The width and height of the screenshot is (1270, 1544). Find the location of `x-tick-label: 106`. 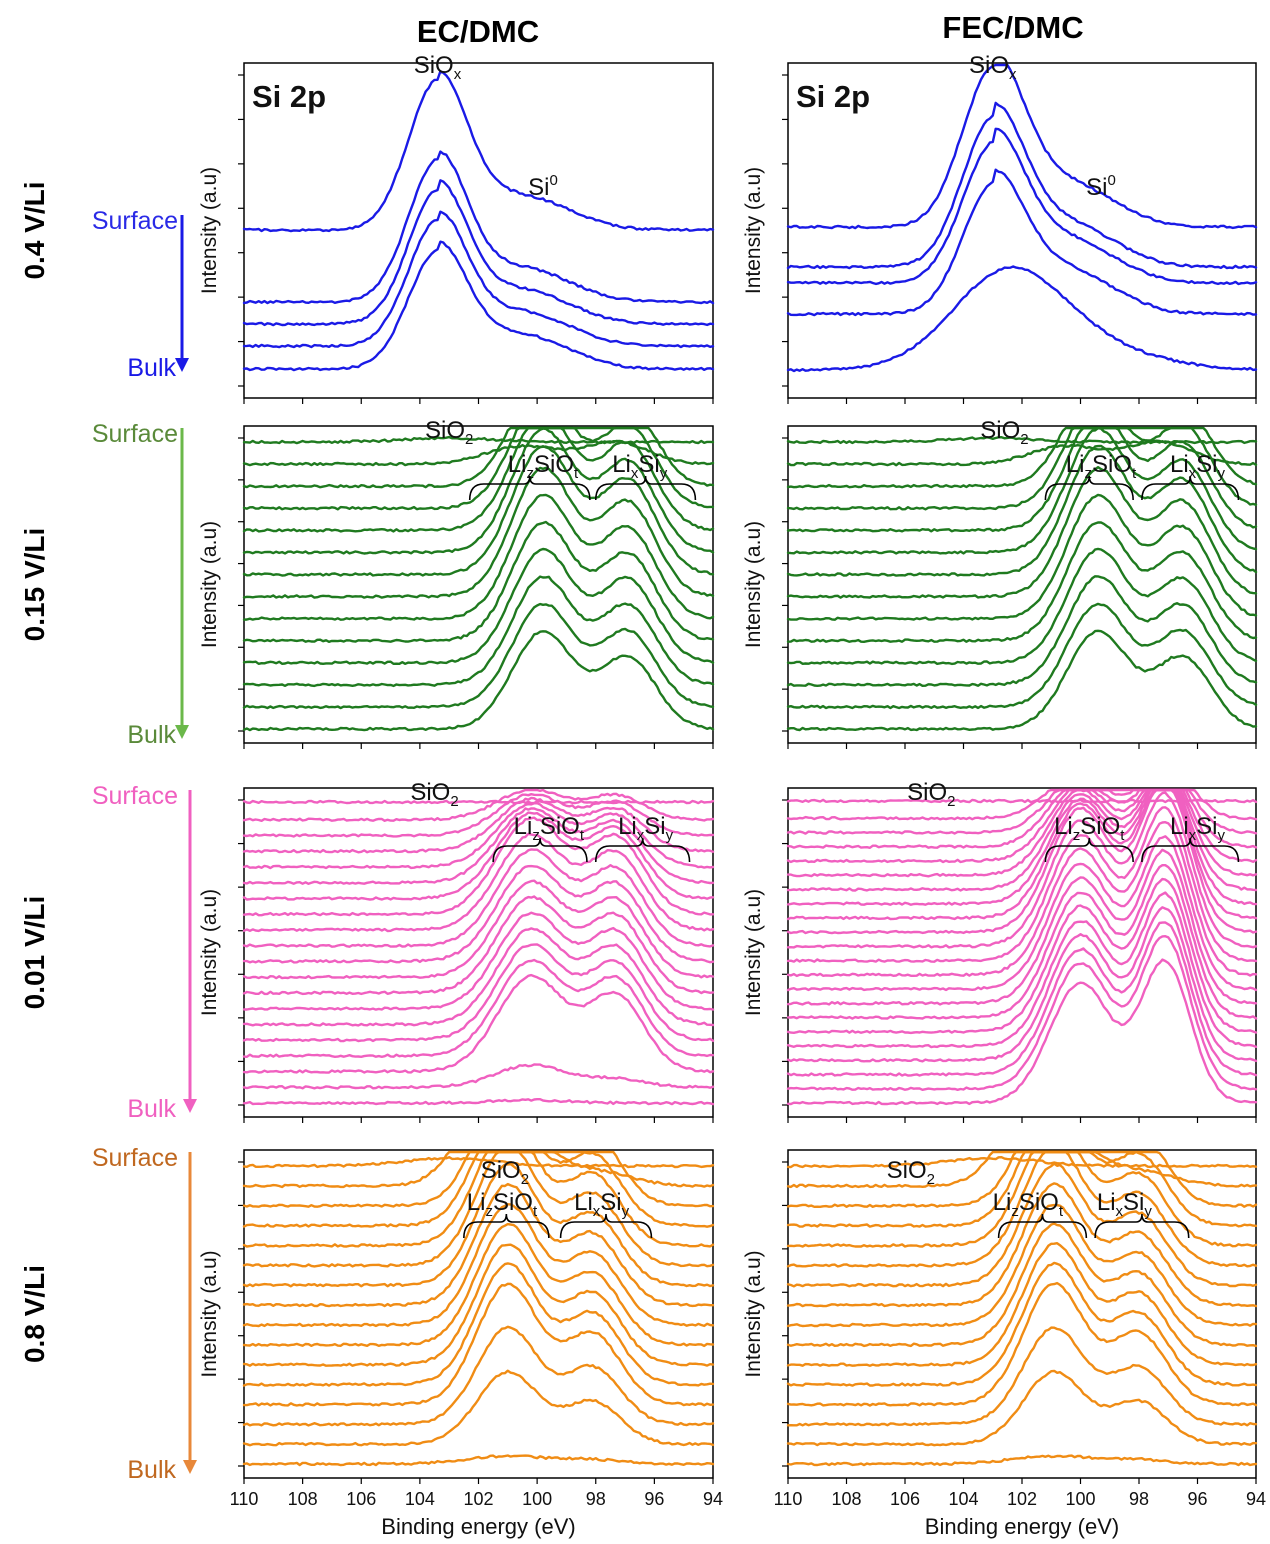

x-tick-label: 106 is located at coordinates (905, 1499).